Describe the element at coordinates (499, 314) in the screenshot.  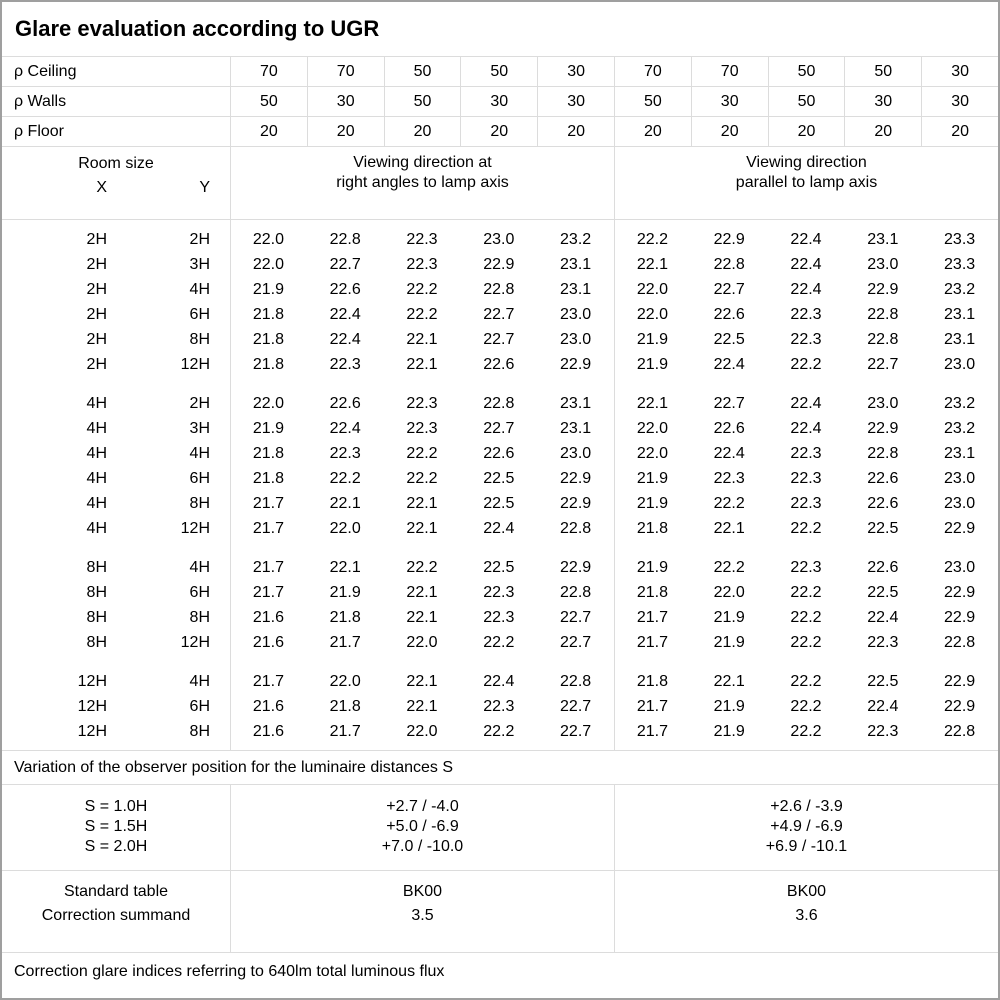
I see `ugr-value: 22.7` at that location.